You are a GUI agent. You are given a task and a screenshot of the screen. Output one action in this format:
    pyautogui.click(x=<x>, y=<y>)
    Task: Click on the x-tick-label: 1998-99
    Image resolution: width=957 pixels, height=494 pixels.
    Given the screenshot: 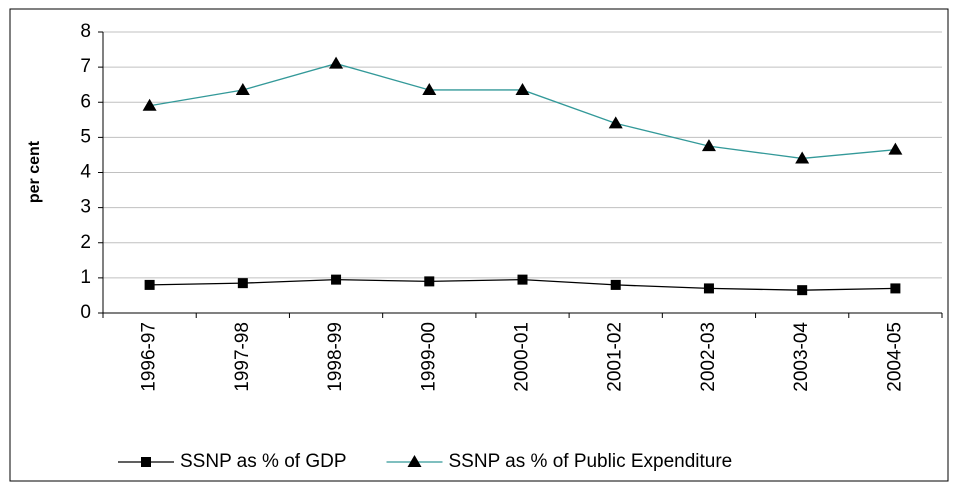 What is the action you would take?
    pyautogui.click(x=335, y=357)
    